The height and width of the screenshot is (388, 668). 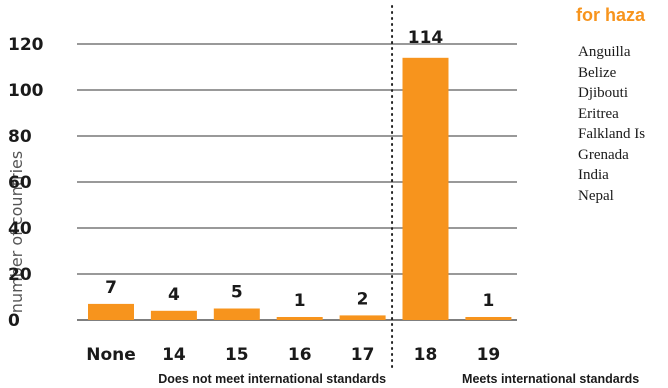 What do you see at coordinates (20, 183) in the screenshot?
I see `y-tick-label: 60` at bounding box center [20, 183].